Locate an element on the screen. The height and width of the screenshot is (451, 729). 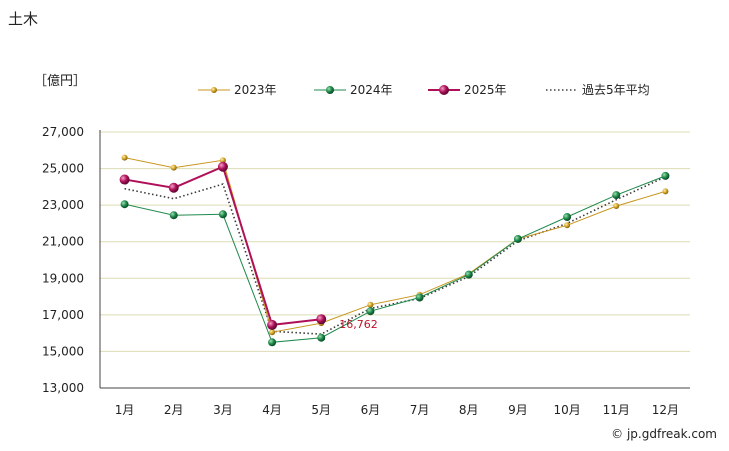
credit-text: © jp.gdfreak.com is located at coordinates (664, 434).